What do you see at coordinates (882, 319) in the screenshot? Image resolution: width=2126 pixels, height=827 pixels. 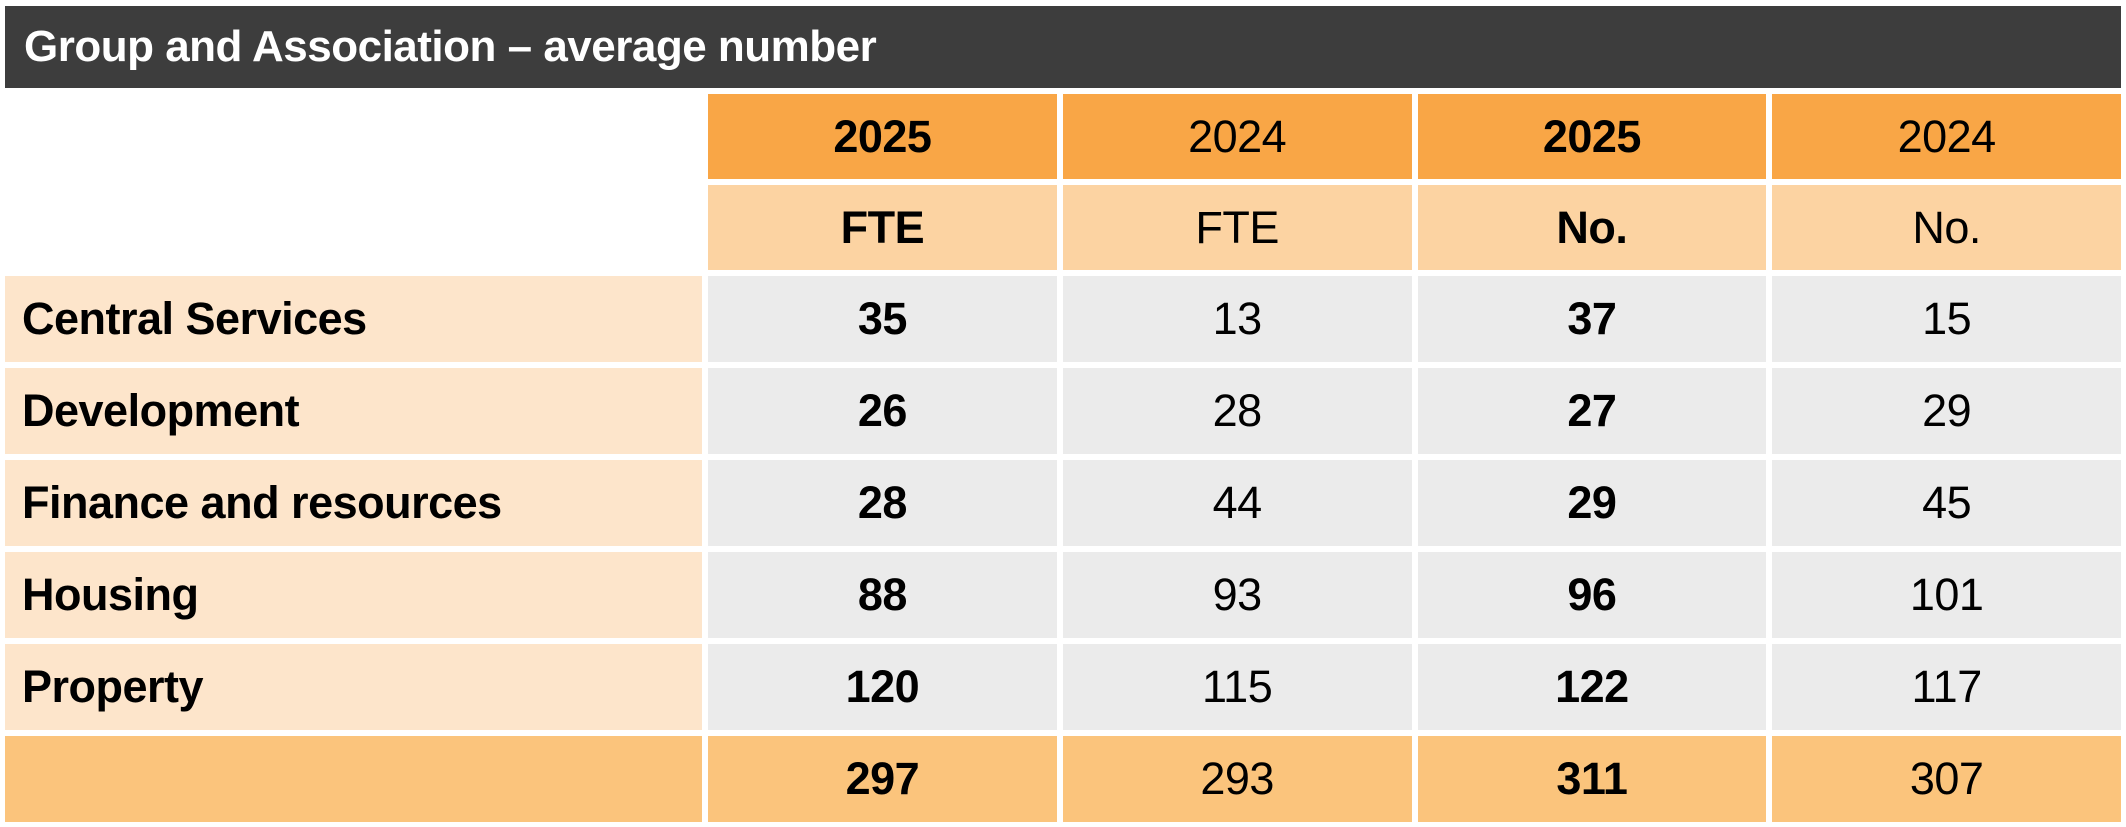 I see `cell-value: 35` at bounding box center [882, 319].